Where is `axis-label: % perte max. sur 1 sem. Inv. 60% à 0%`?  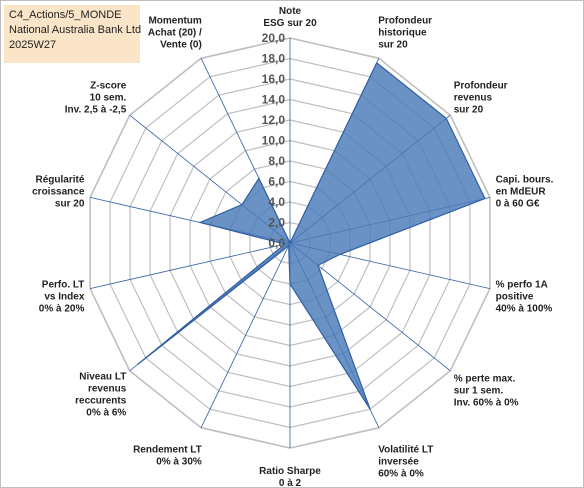
axis-label: % perte max. sur 1 sem. Inv. 60% à 0% is located at coordinates (486, 391).